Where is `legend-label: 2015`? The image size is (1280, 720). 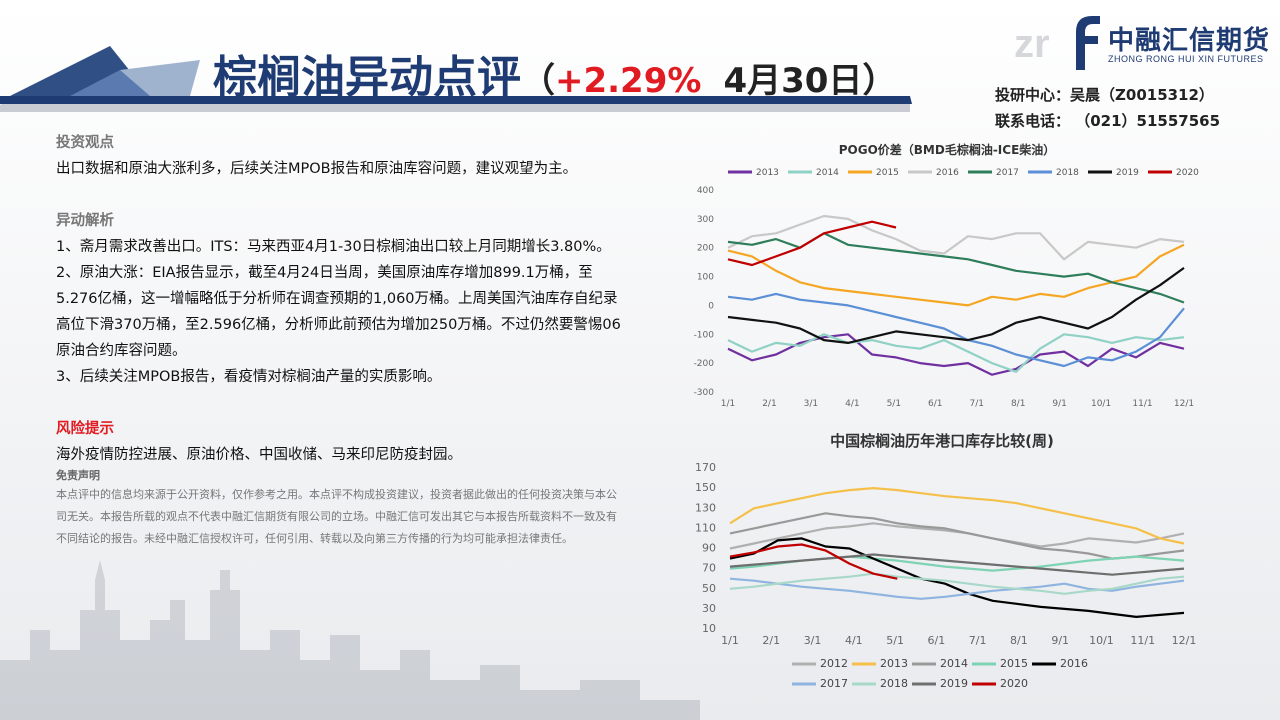
legend-label: 2015 is located at coordinates (1014, 663).